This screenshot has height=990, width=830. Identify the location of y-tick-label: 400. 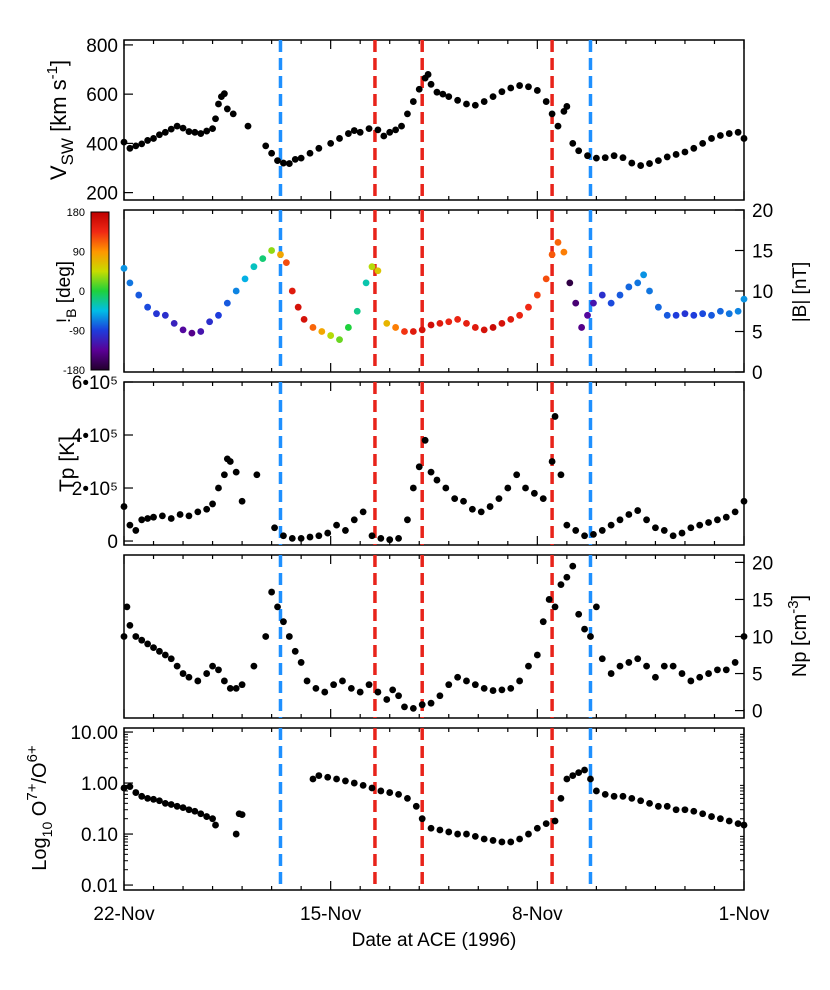
(102, 144).